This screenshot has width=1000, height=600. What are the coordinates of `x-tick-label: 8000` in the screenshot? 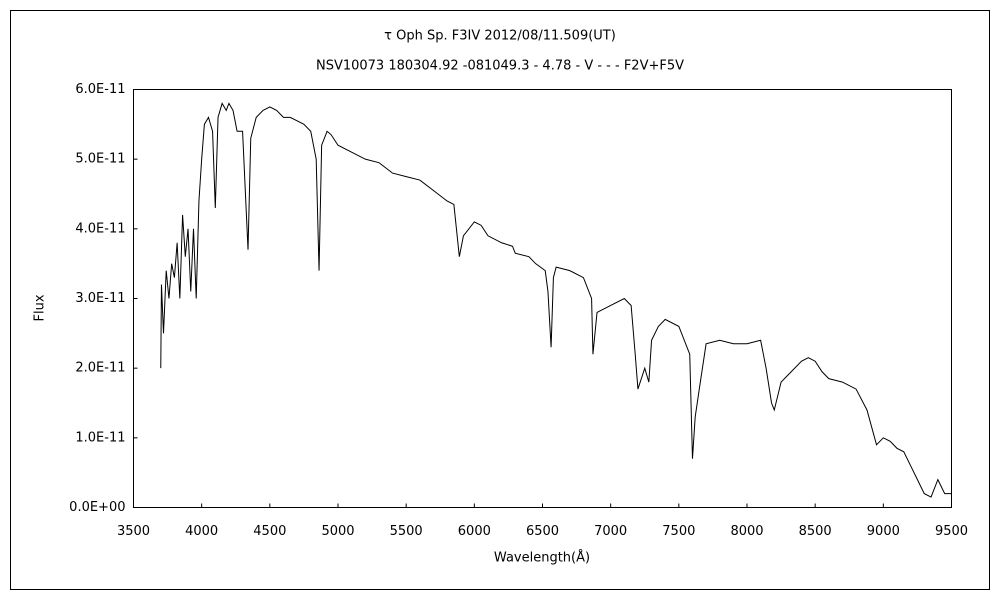 It's located at (746, 531).